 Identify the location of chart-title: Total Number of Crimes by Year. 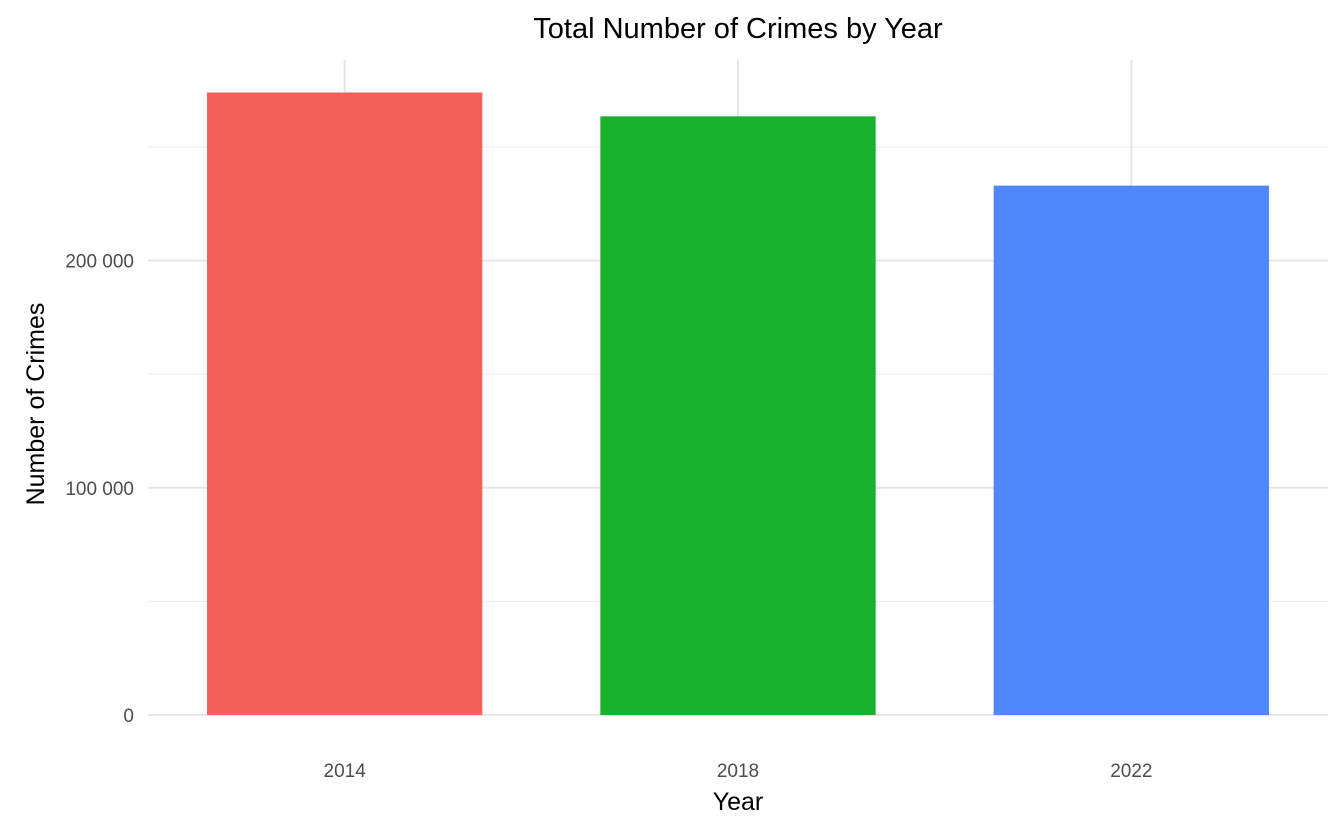
(738, 29).